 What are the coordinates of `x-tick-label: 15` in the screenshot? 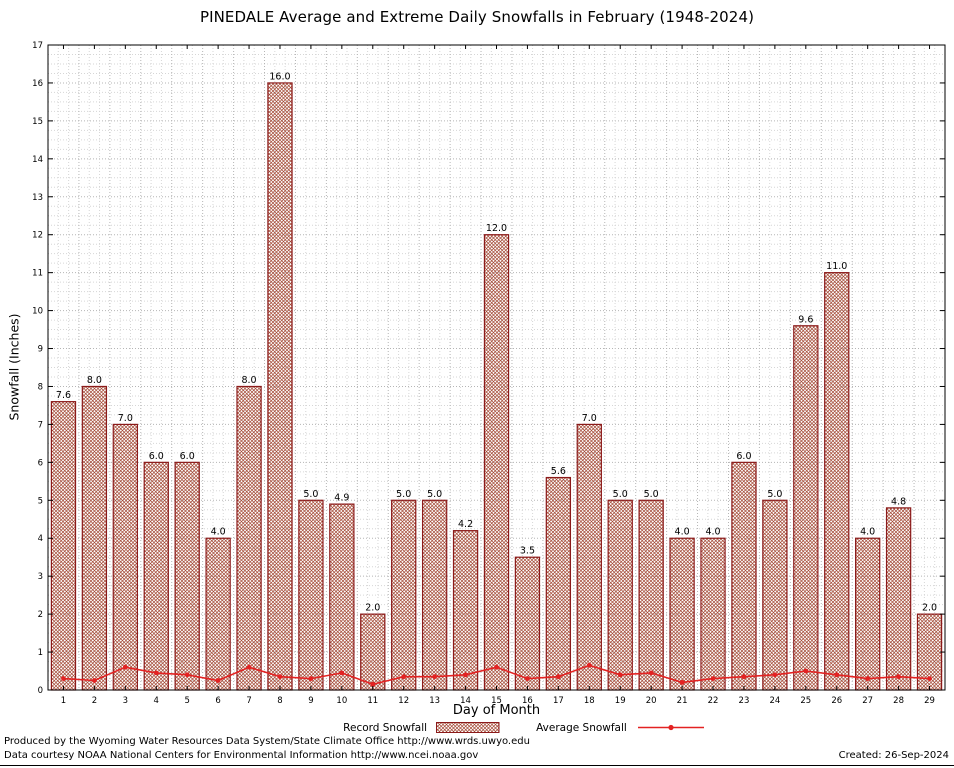 It's located at (496, 701).